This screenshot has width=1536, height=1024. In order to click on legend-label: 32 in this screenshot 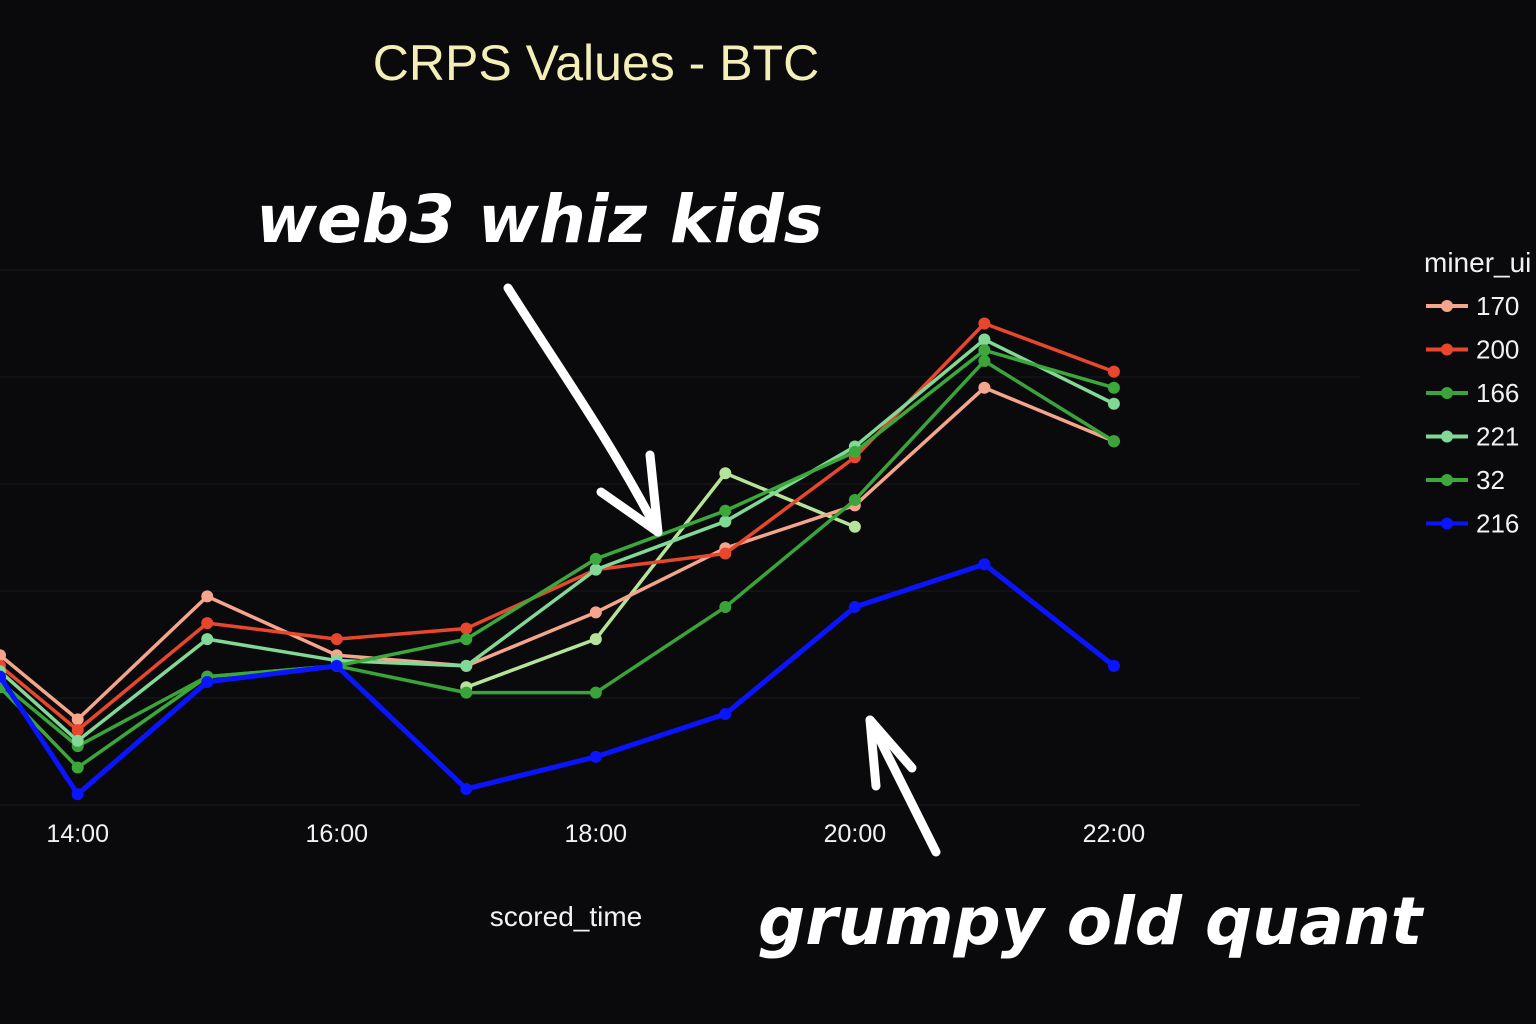, I will do `click(1490, 480)`.